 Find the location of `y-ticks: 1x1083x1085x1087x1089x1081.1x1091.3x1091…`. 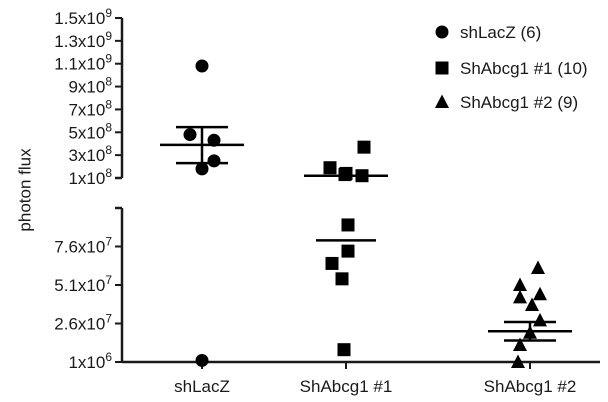

y-ticks: 1x1083x1085x1087x1089x1081.1x1091.3x1091… is located at coordinates (88, 189).